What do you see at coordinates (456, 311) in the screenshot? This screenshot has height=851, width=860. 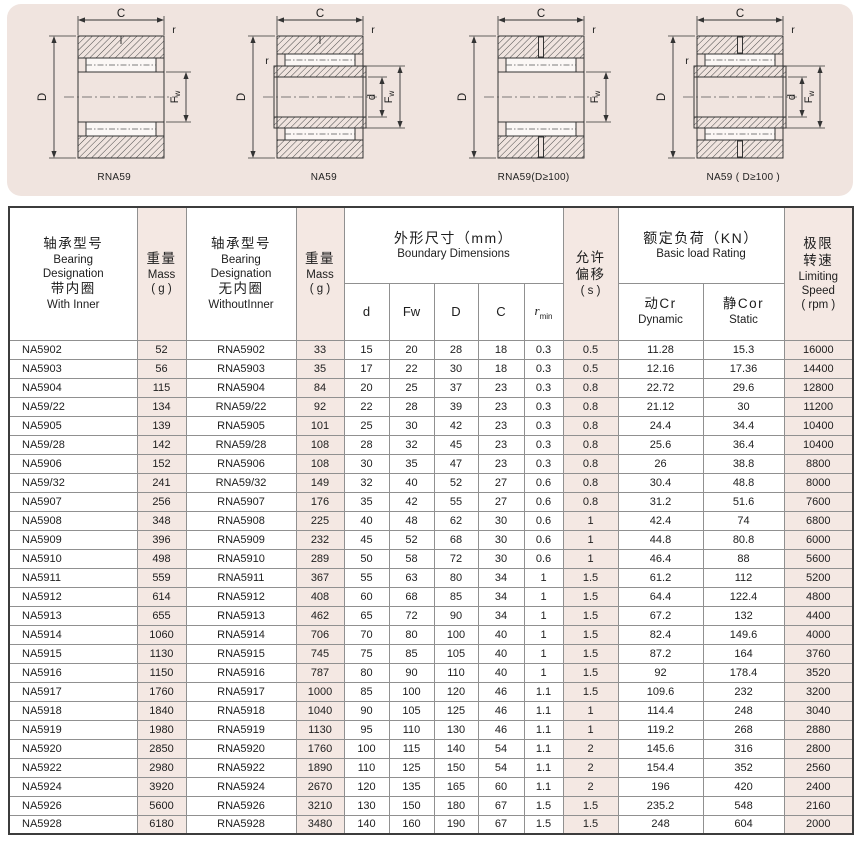 I see `header-dim-D: D` at bounding box center [456, 311].